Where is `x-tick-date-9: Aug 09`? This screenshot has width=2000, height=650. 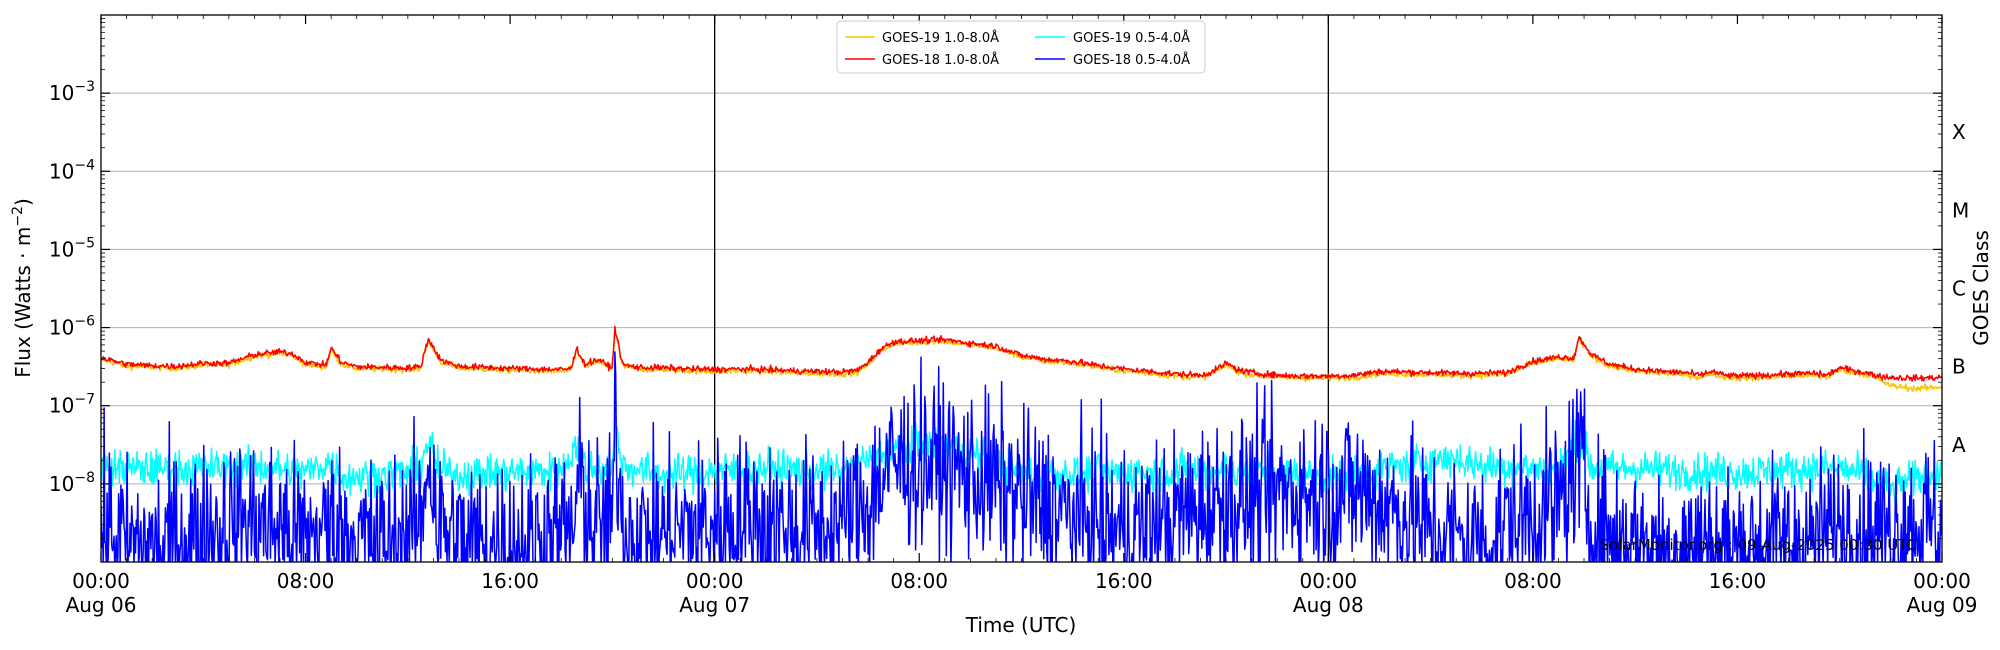 x-tick-date-9: Aug 09 is located at coordinates (1942, 605).